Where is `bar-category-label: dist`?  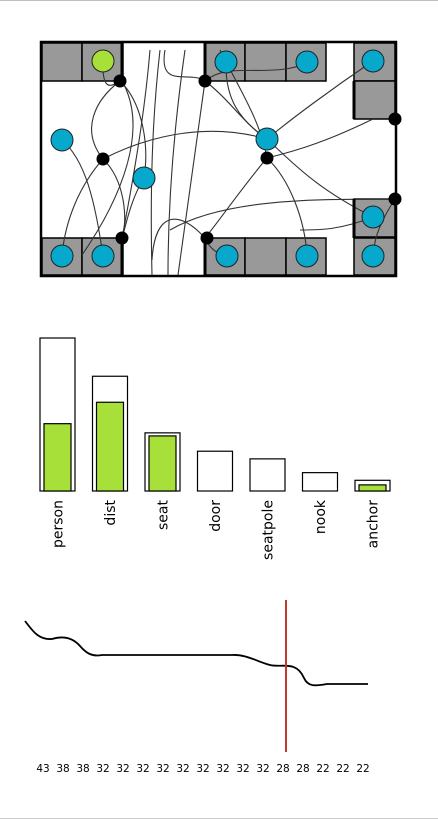
bar-category-label: dist is located at coordinates (111, 512).